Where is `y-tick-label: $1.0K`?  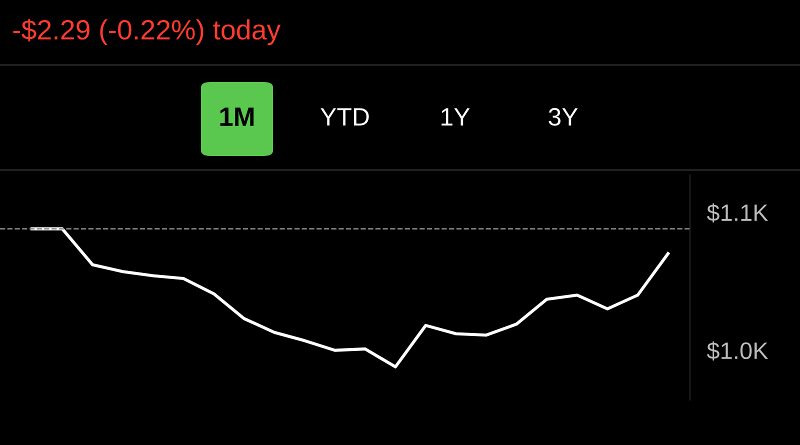 y-tick-label: $1.0K is located at coordinates (737, 350).